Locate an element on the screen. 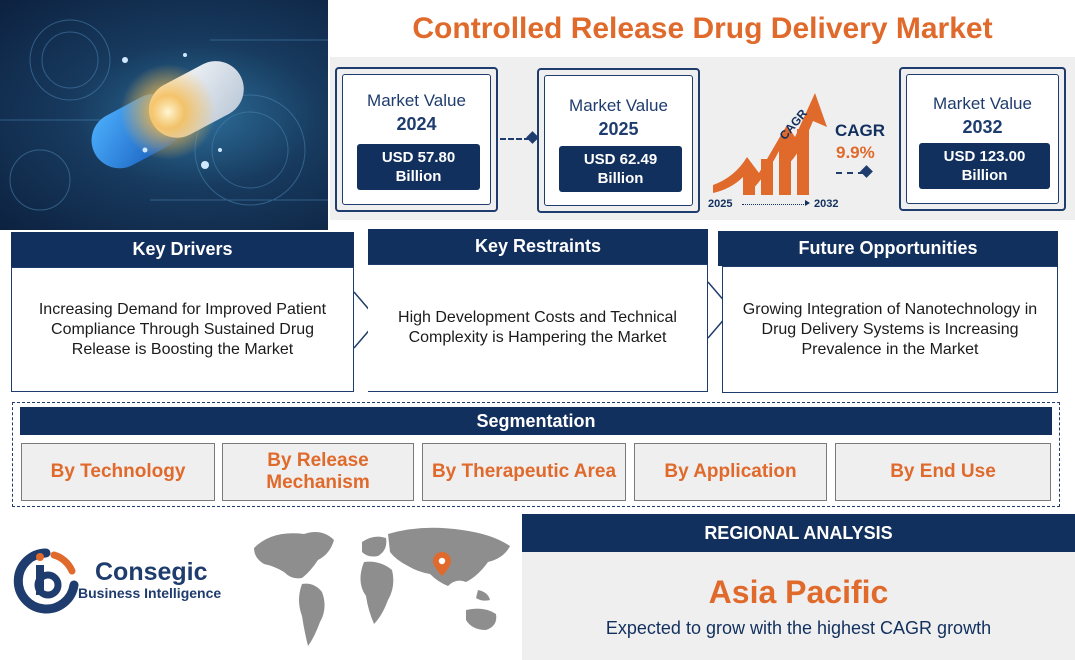  logo-name: Consegic is located at coordinates (151, 572).